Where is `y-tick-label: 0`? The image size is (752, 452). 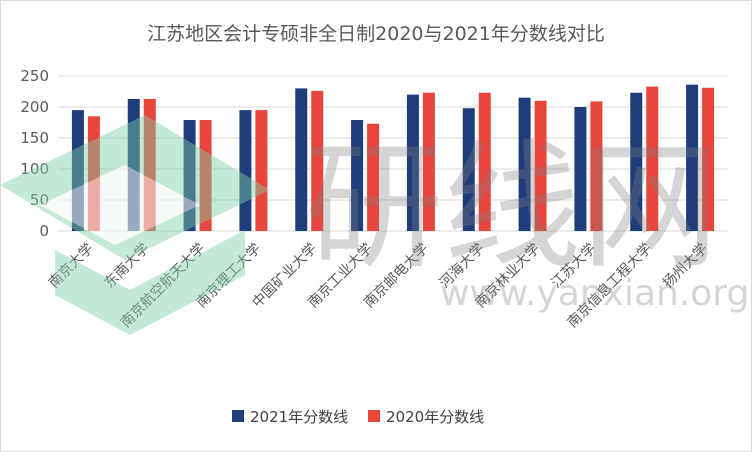 y-tick-label: 0 is located at coordinates (44, 231).